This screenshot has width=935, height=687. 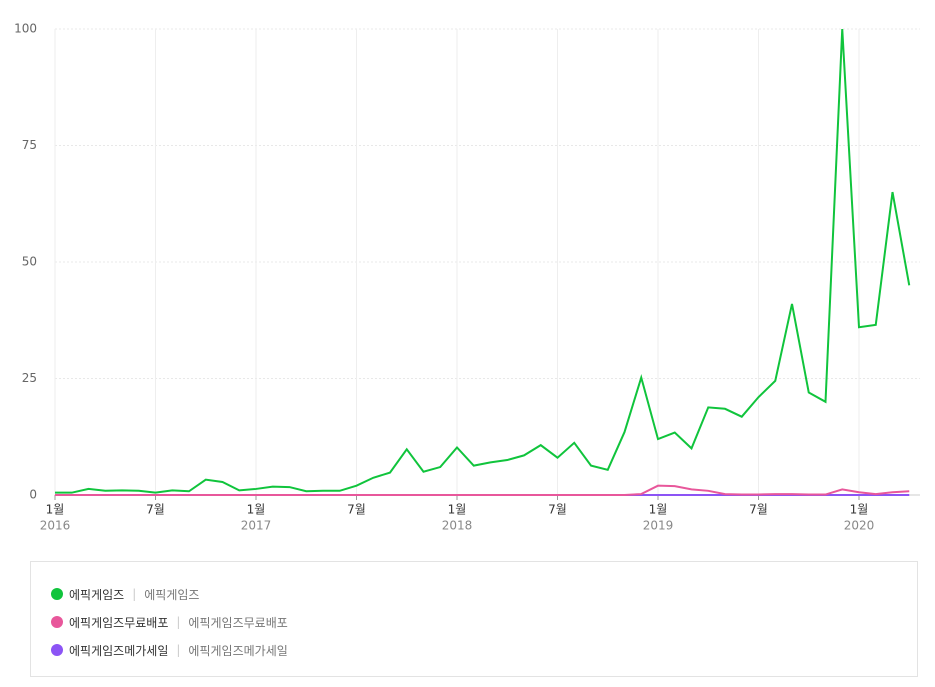 What do you see at coordinates (238, 622) in the screenshot?
I see `legend-keywords: 에픽게임즈무료배포` at bounding box center [238, 622].